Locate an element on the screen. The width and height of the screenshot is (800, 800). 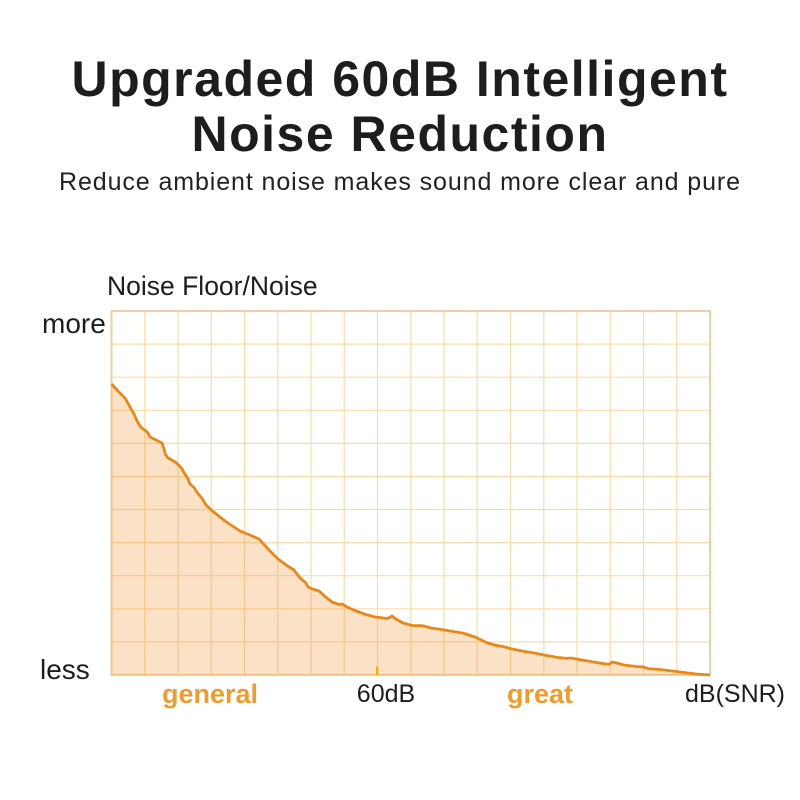
svg-text: great is located at coordinates (540, 694).